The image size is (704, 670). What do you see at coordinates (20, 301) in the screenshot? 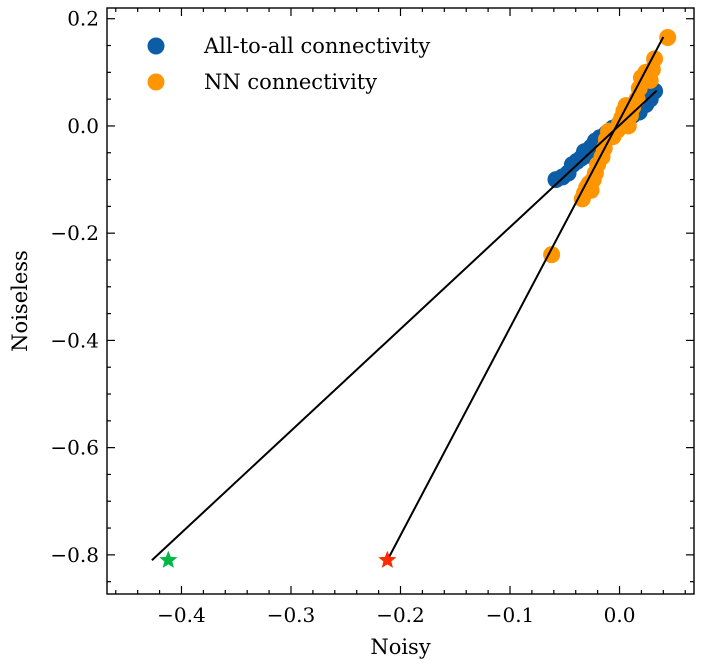
I see `y-axis-label: Noiseless` at bounding box center [20, 301].